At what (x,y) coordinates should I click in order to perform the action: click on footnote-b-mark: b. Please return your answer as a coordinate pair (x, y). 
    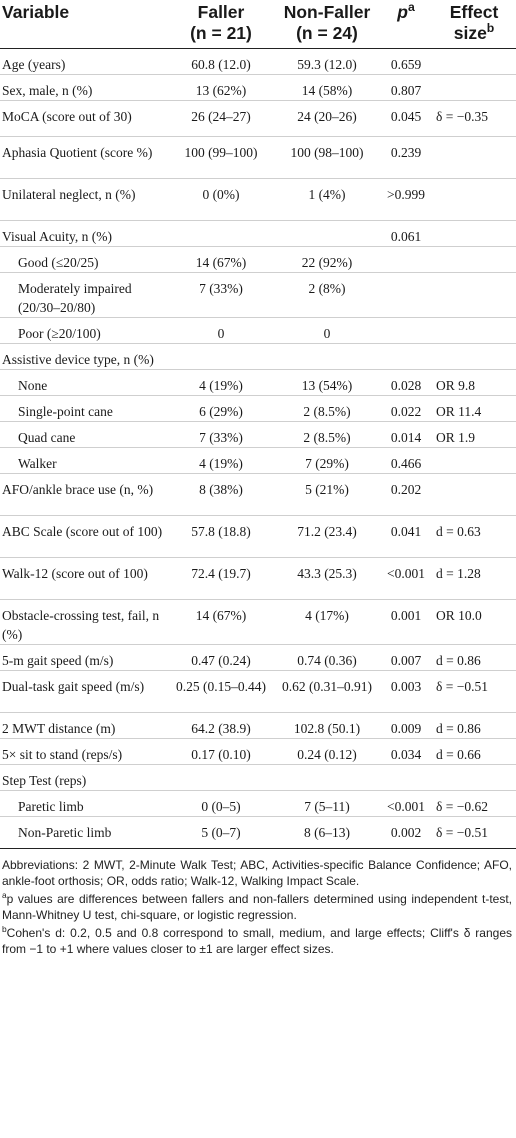
    Looking at the image, I should click on (4, 929).